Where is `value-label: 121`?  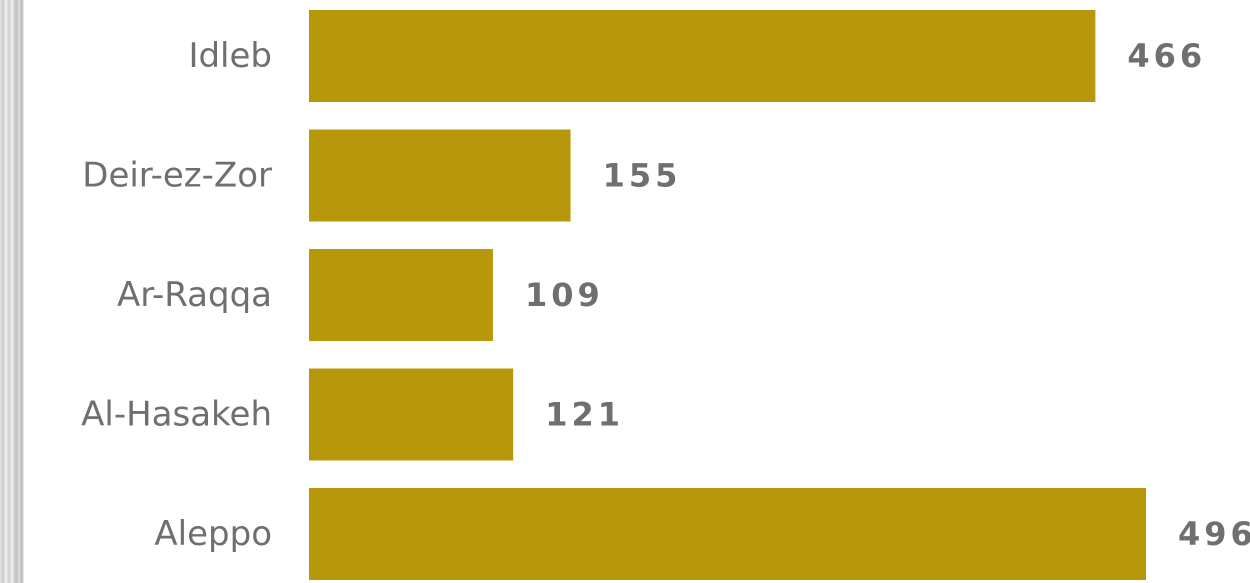
value-label: 121 is located at coordinates (584, 415).